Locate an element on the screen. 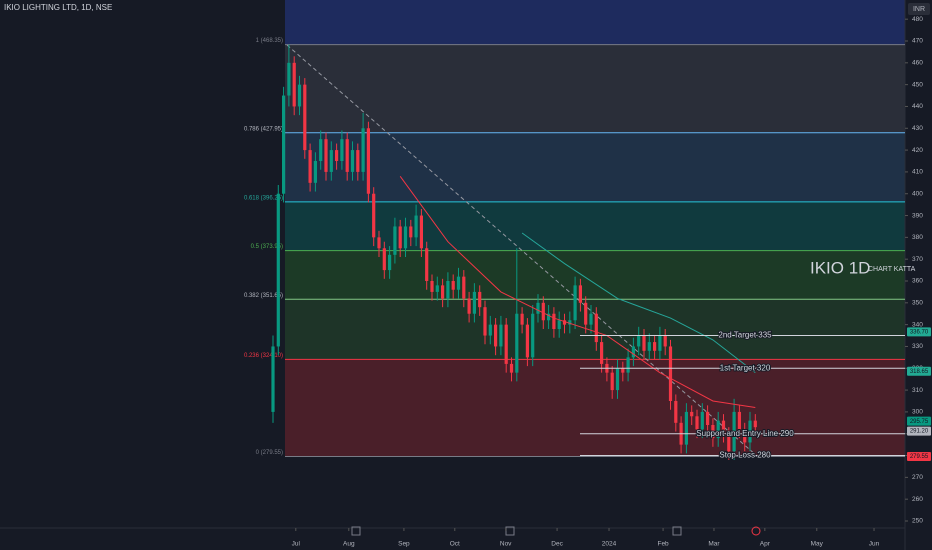 The height and width of the screenshot is (550, 932). x-tick-label: Mar is located at coordinates (714, 544).